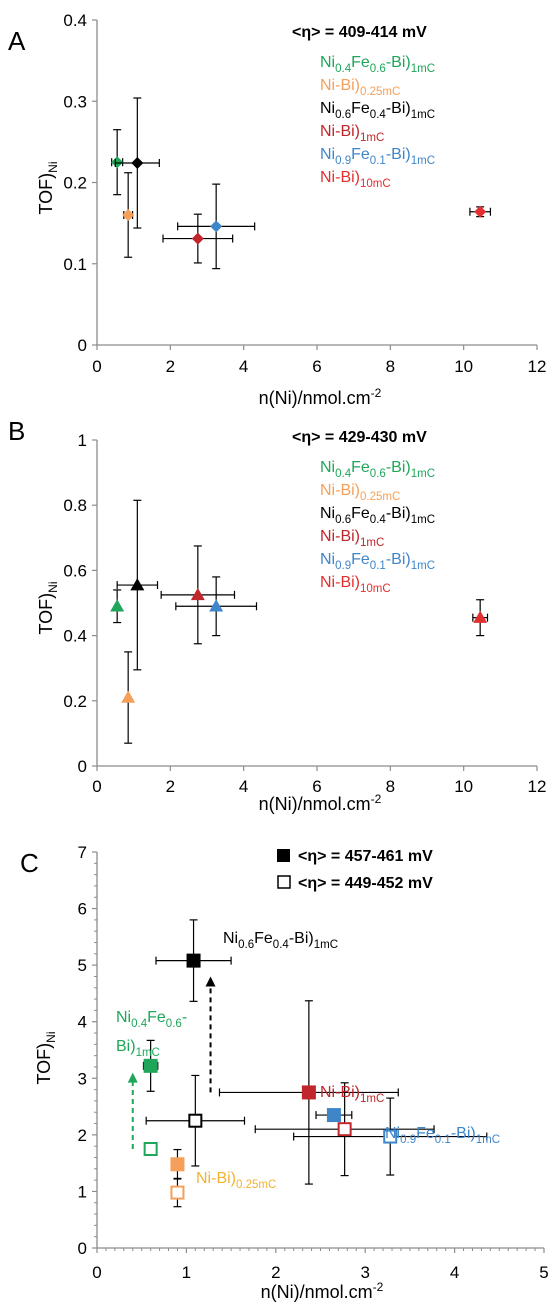  I want to click on series-label: Ni0.9Fe0.1-Bi)1mC, so click(442, 1135).